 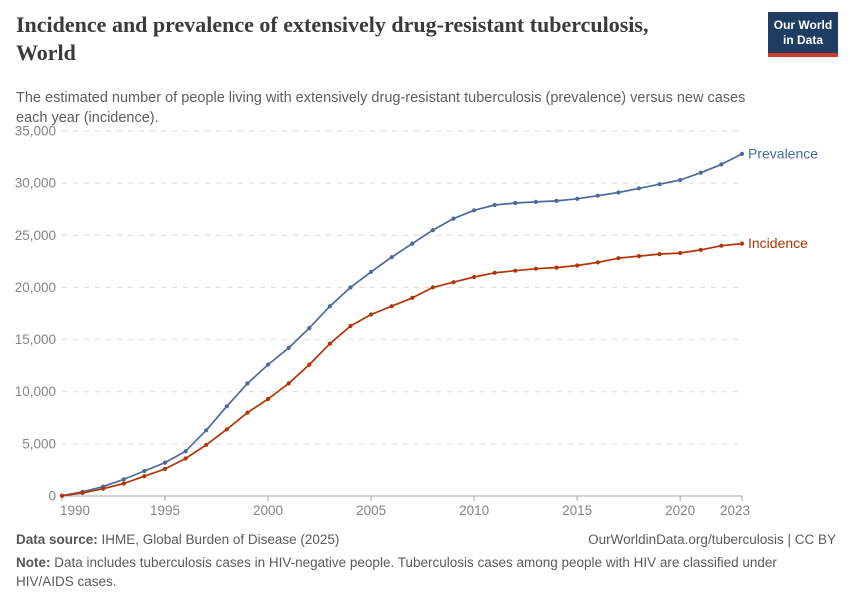 I want to click on y-axis-label: 15,000, so click(x=35, y=339).